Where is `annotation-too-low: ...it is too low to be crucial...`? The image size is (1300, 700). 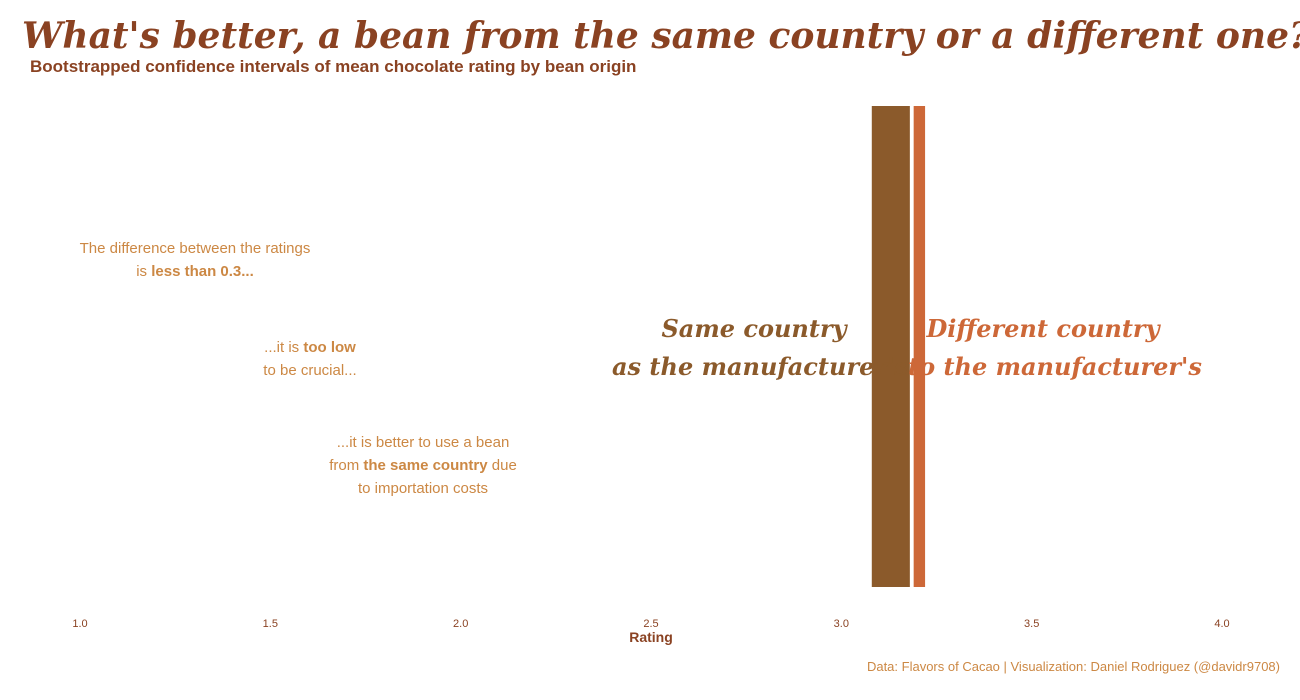
annotation-too-low: ...it is too low to be crucial... is located at coordinates (310, 359).